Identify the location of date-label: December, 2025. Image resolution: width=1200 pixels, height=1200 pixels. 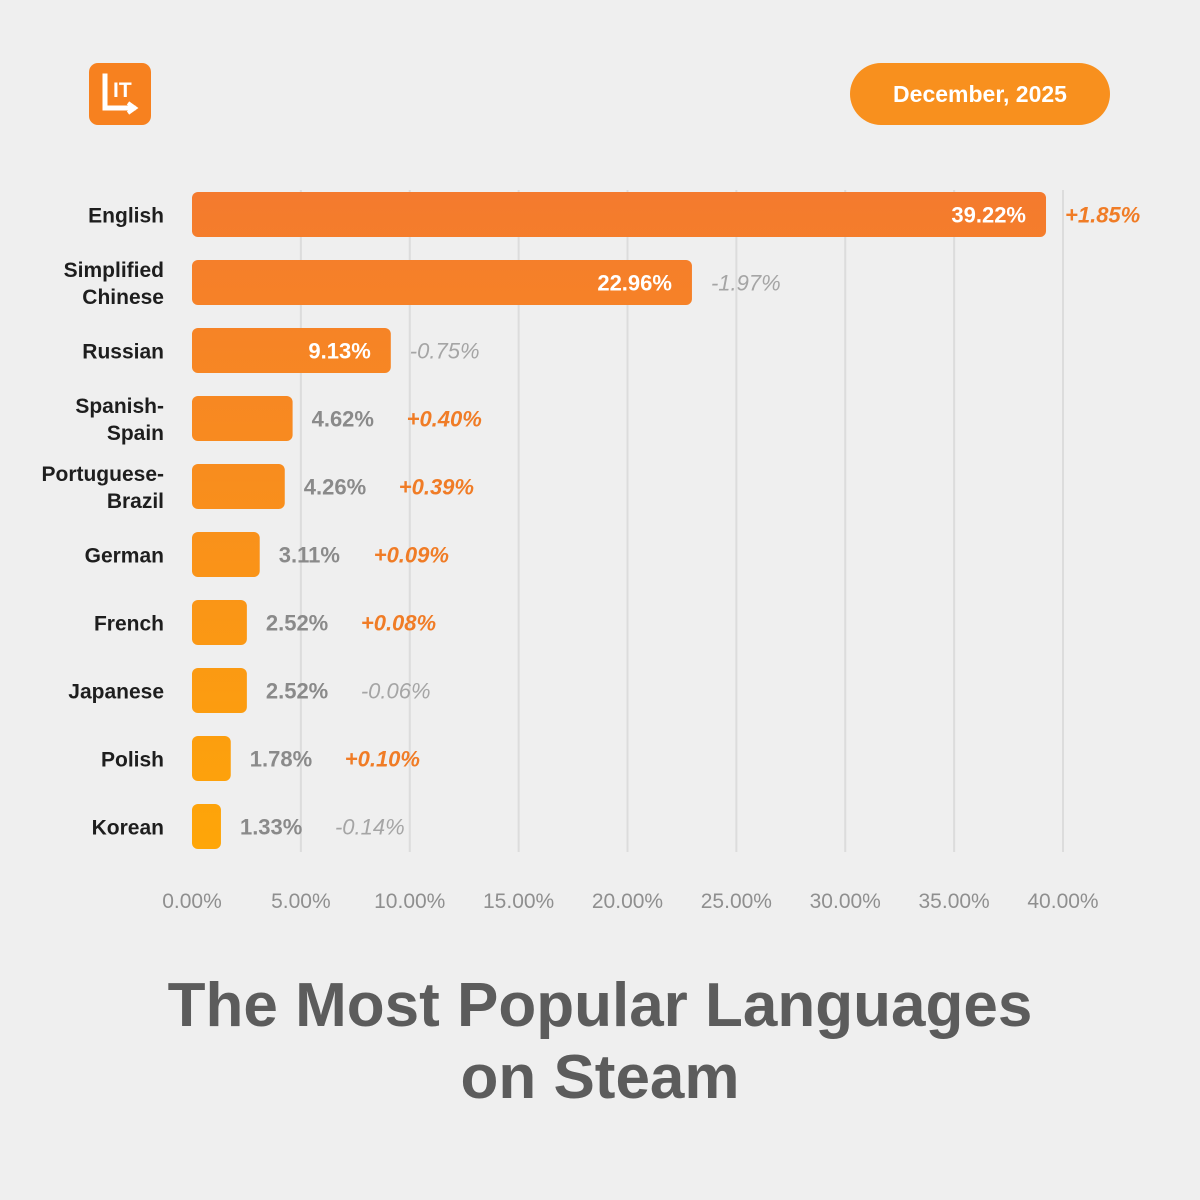
(980, 93).